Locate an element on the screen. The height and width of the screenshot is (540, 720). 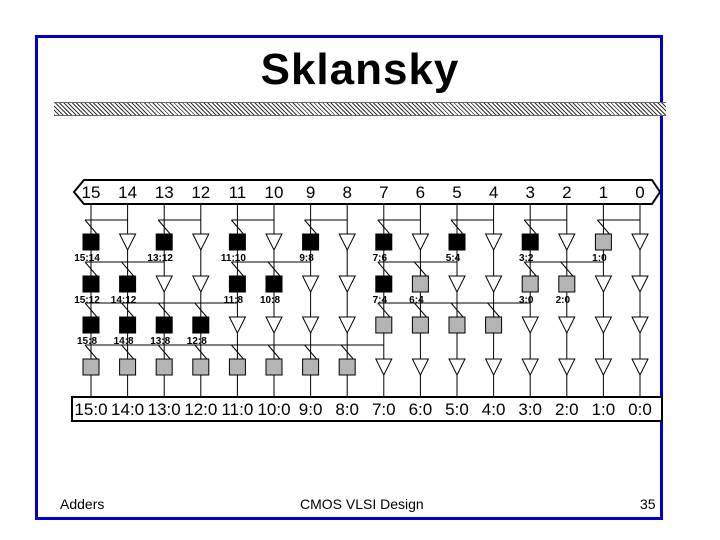
input-bit-label: 4 is located at coordinates (493, 192).